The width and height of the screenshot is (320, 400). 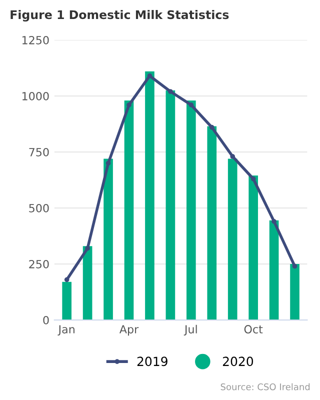 What do you see at coordinates (265, 386) in the screenshot?
I see `source-note: Source: CSO Ireland` at bounding box center [265, 386].